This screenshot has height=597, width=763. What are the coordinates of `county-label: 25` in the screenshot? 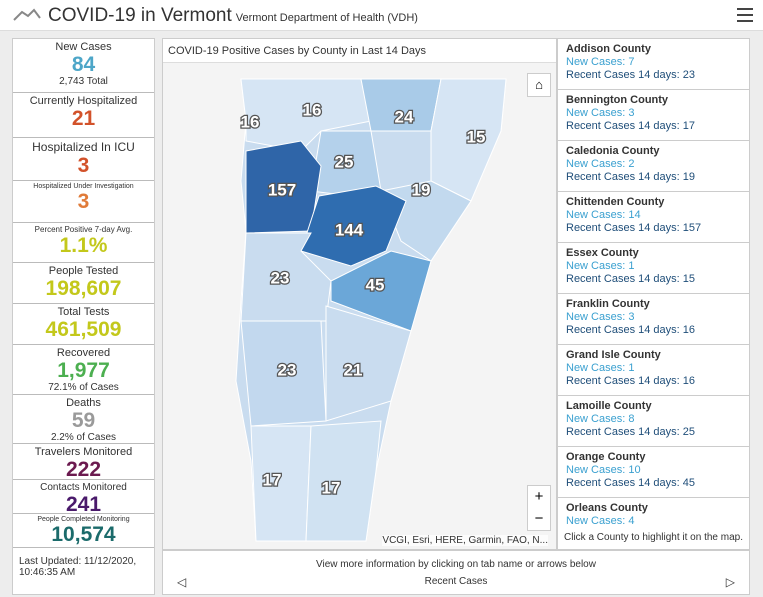 It's located at (344, 161).